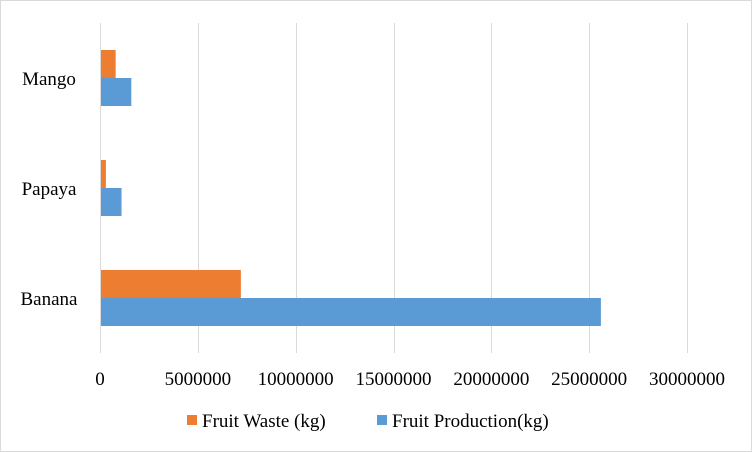  Describe the element at coordinates (198, 379) in the screenshot. I see `x-tick-label-1: 5000000` at that location.